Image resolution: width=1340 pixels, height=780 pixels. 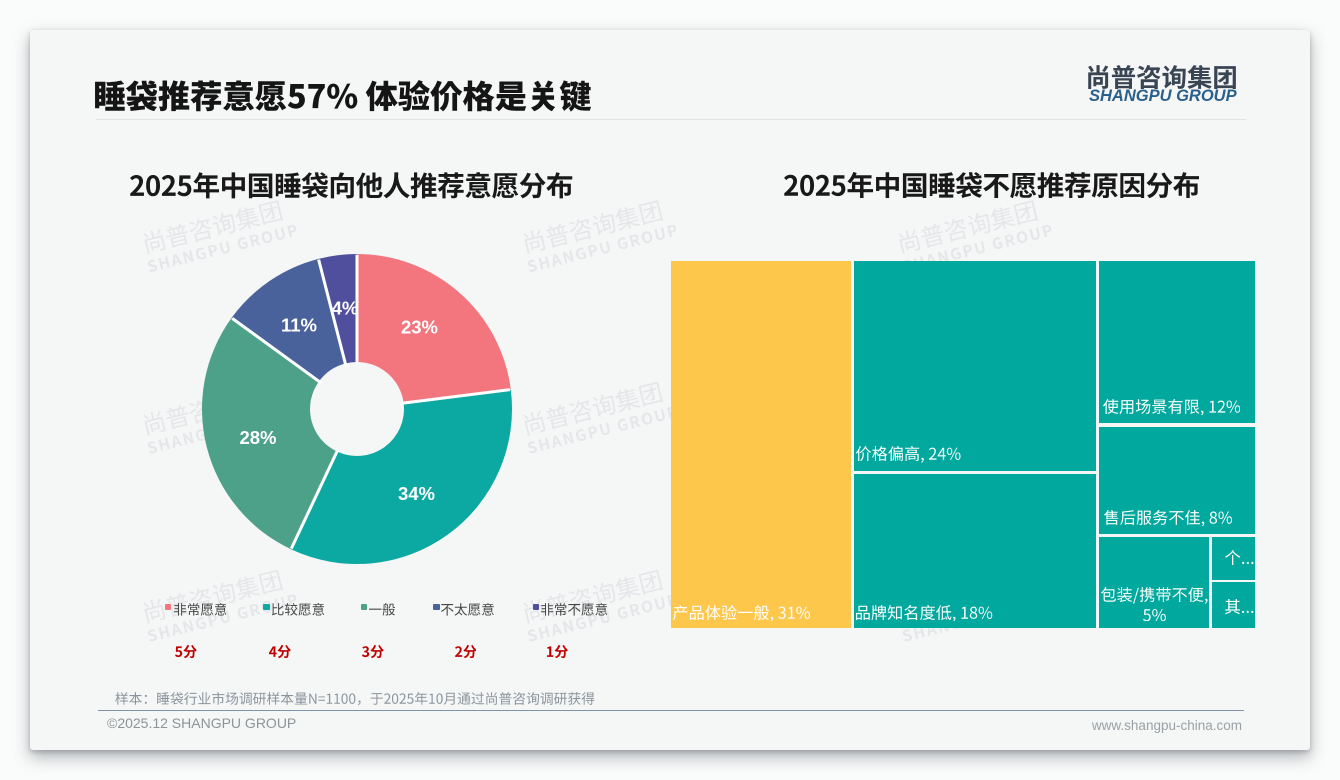 I want to click on svg-text: 11%, so click(x=299, y=324).